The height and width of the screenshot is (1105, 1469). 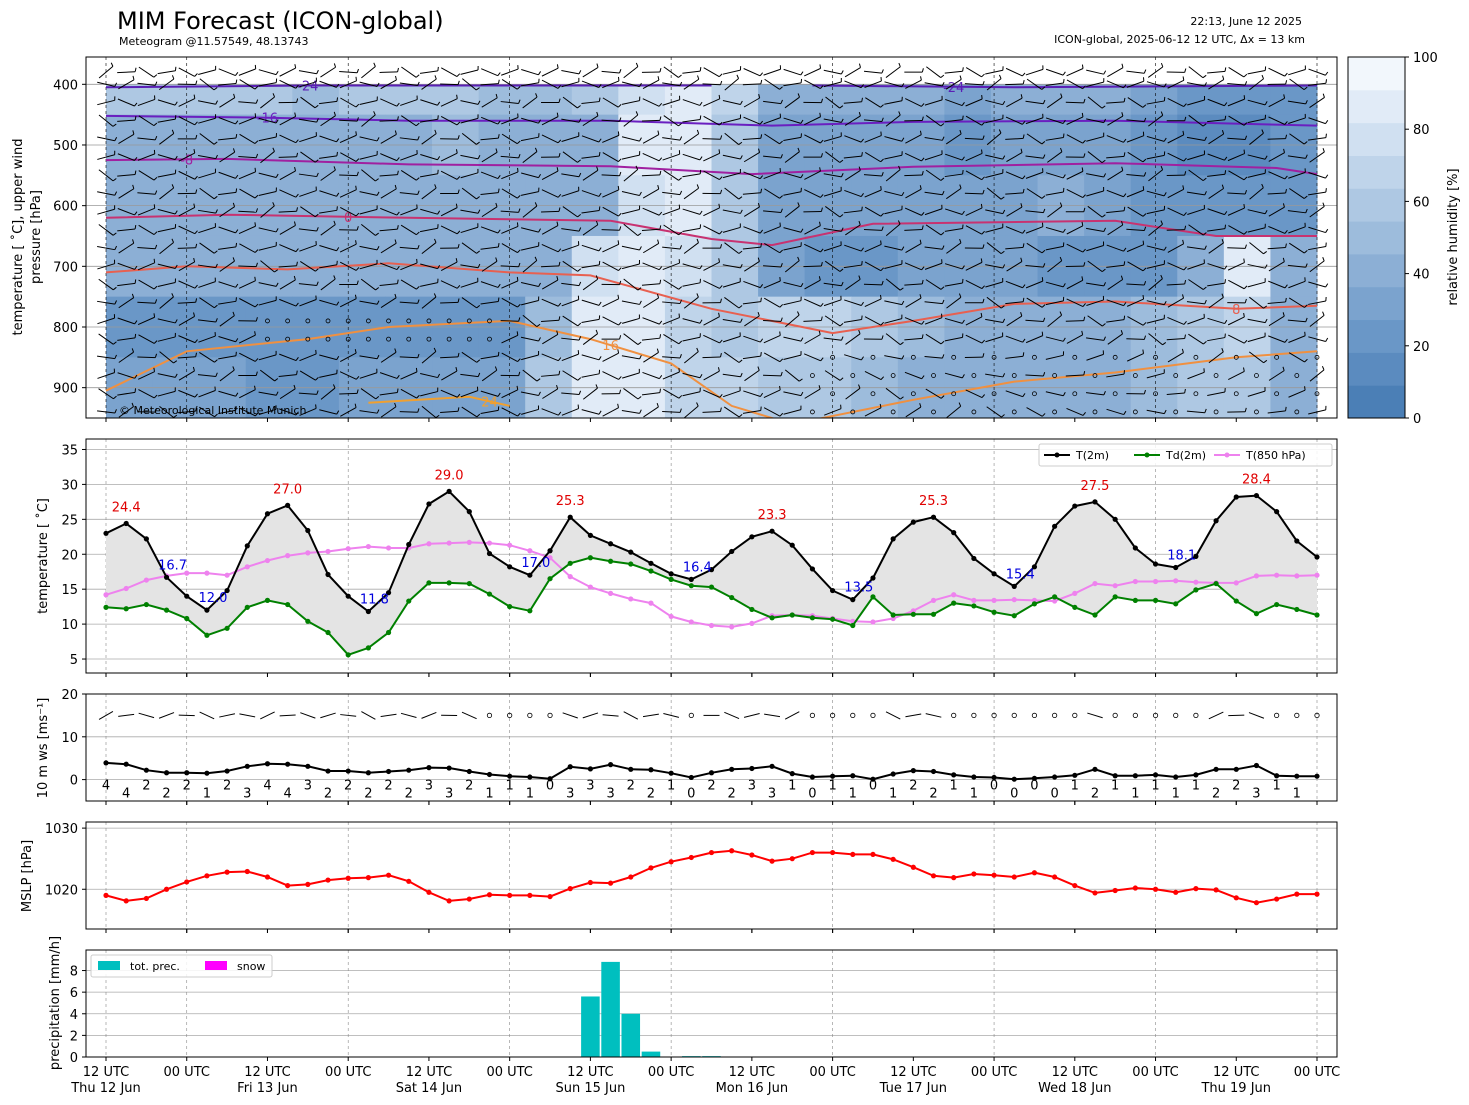 I want to click on time-tick-label: 12 UTC, so click(x=913, y=1072).